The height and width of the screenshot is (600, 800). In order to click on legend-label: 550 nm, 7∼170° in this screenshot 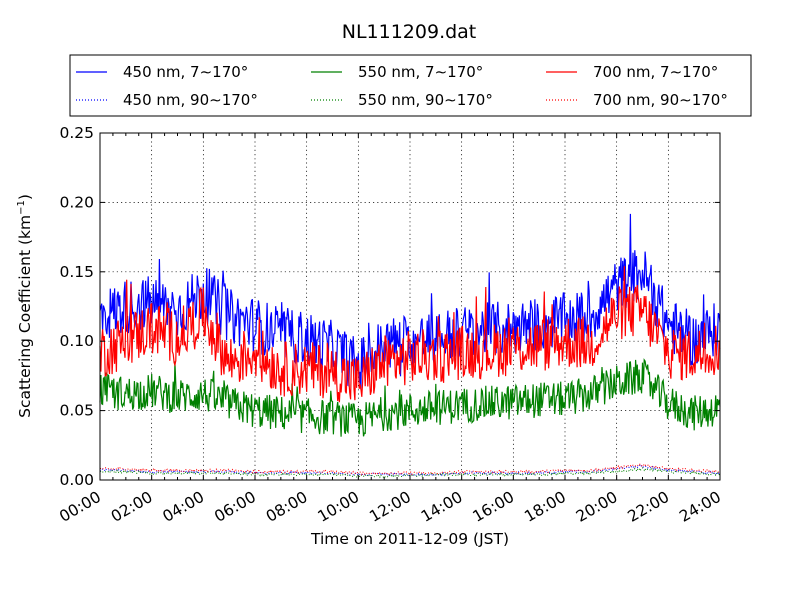, I will do `click(420, 72)`.